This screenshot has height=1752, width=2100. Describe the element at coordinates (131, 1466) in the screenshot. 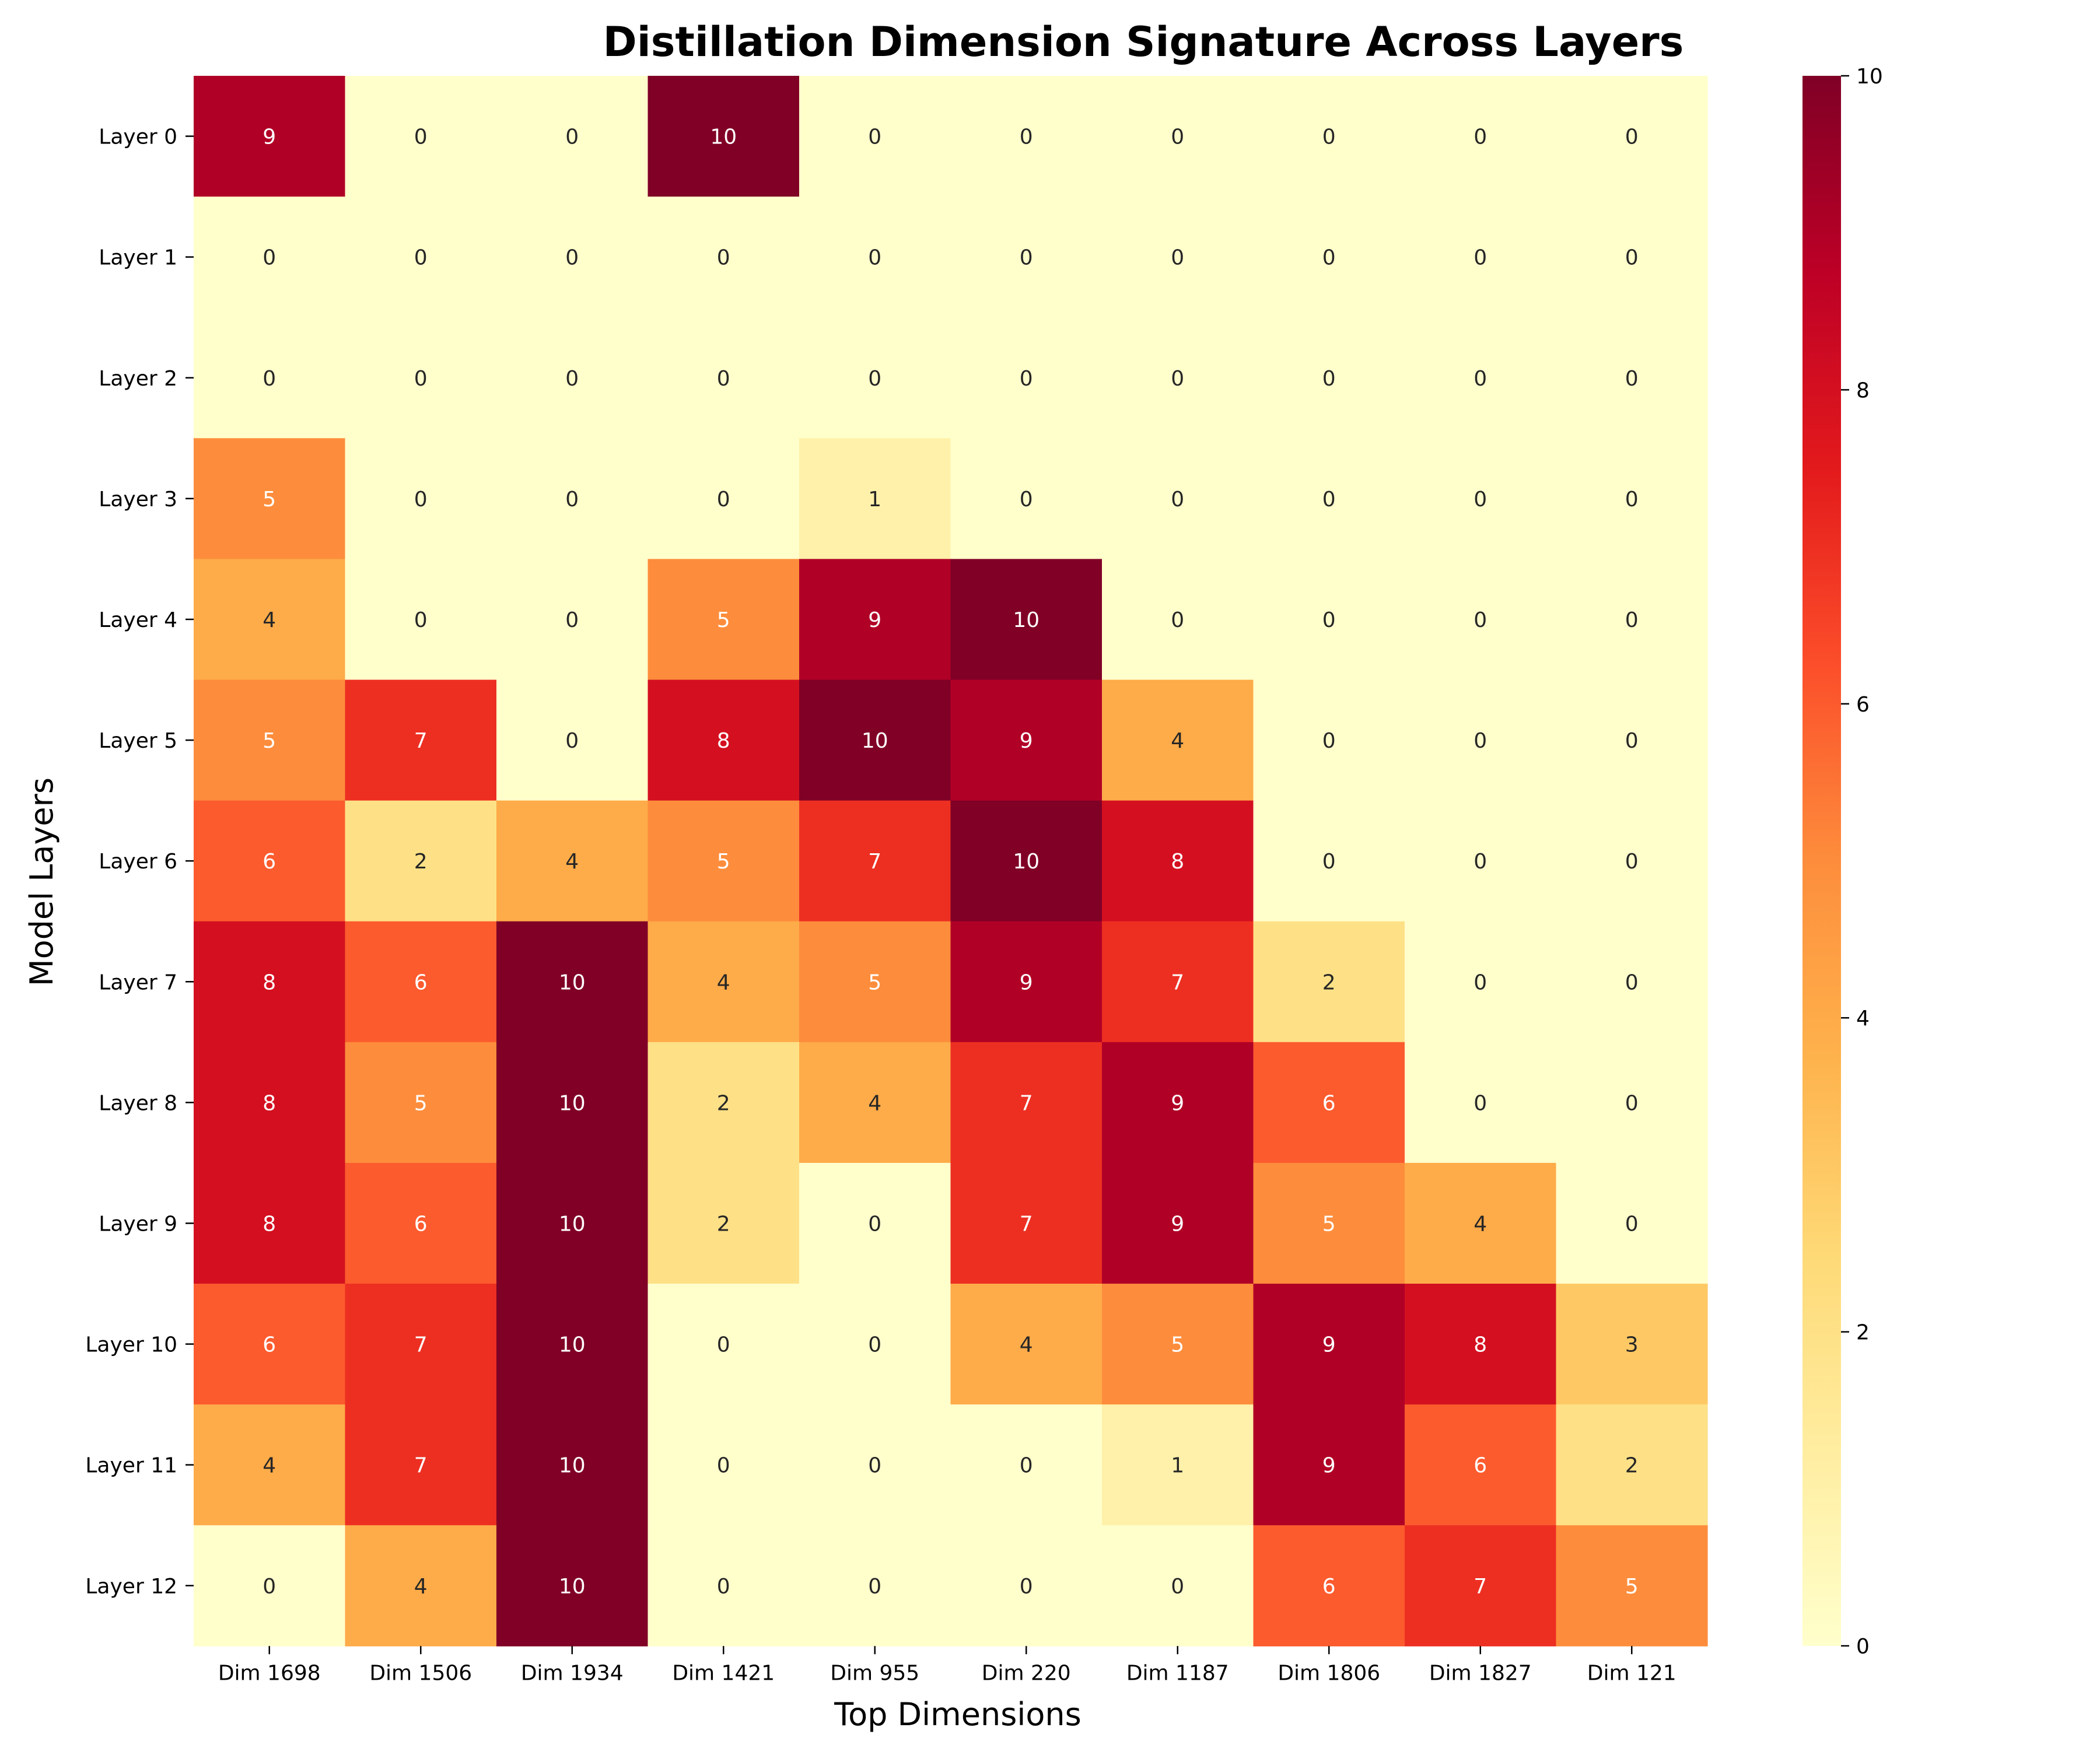

I see `y-tick-label: Layer 11` at that location.